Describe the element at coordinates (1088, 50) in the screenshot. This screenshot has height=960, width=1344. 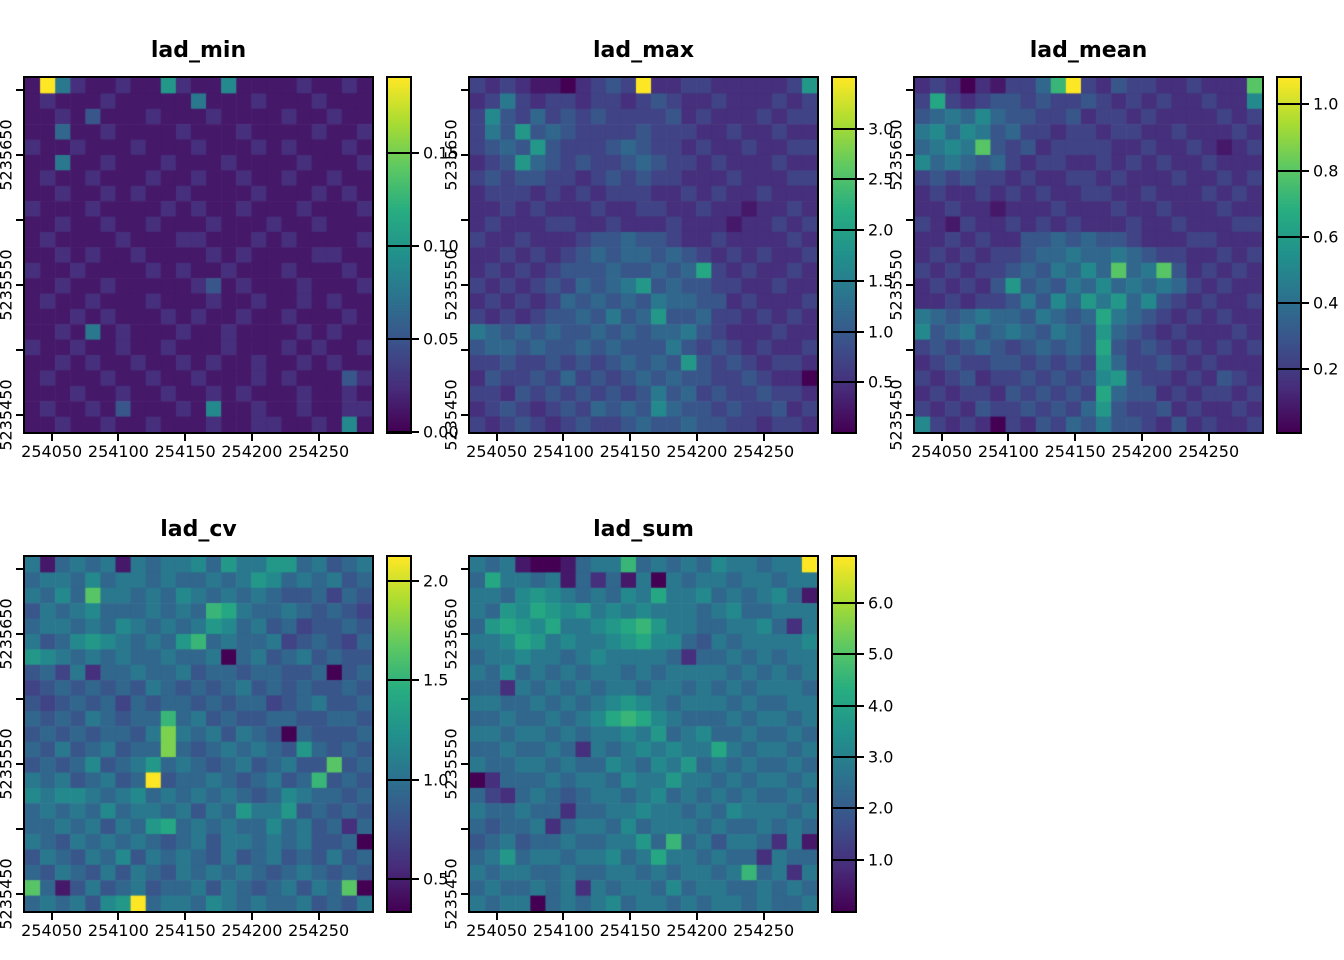
I see `panel-title: lad_mean` at that location.